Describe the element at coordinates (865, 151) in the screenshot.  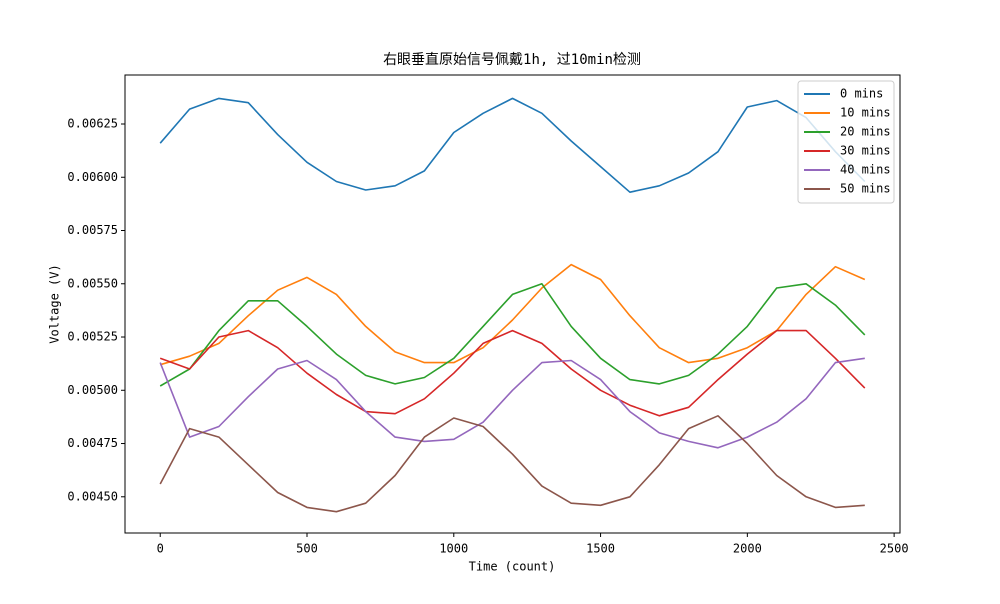
I see `legend-label: 30 mins` at that location.